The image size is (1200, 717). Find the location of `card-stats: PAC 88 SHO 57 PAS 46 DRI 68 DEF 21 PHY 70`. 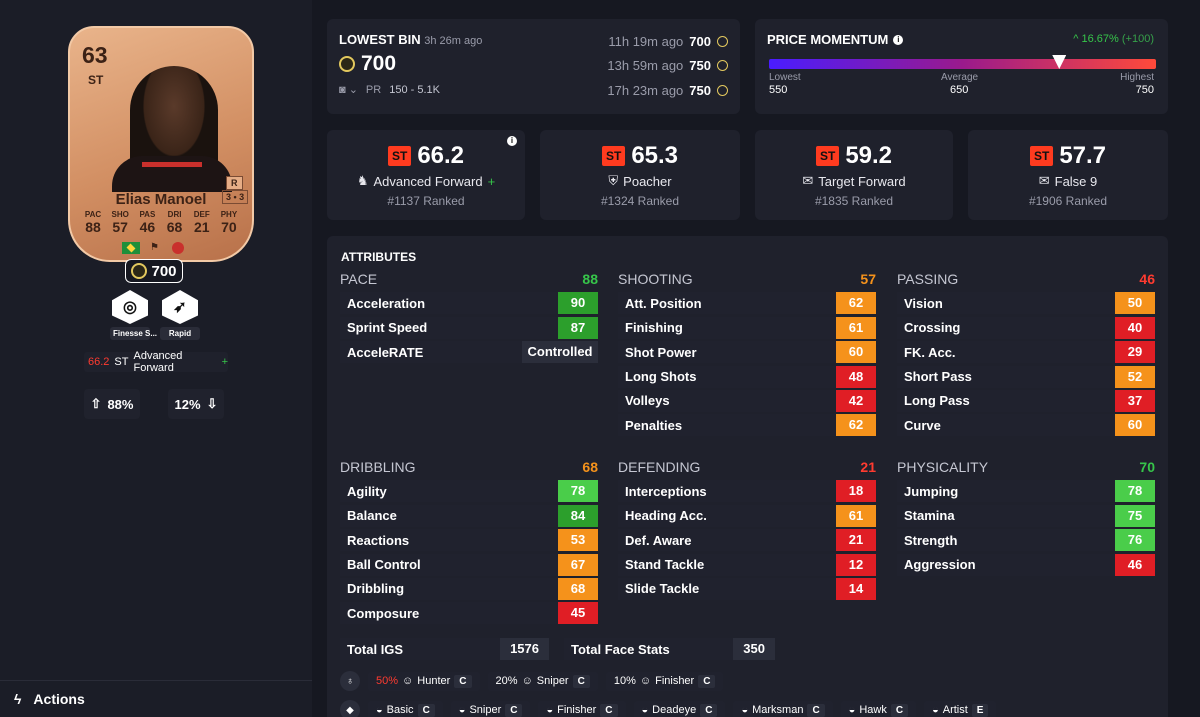

card-stats: PAC 88 SHO 57 PAS 46 DRI 68 DEF 21 PHY 70 is located at coordinates (161, 222).